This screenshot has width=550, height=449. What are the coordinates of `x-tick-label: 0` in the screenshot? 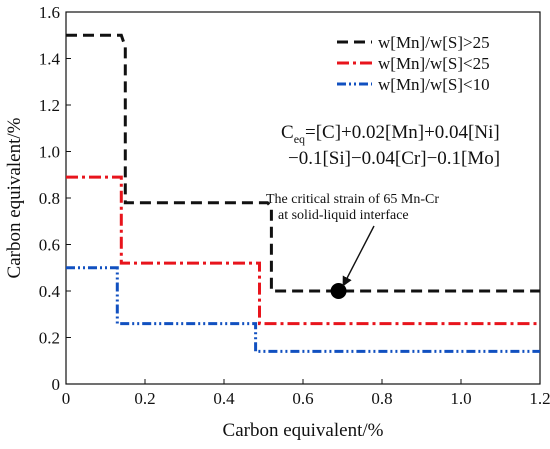 It's located at (66, 398).